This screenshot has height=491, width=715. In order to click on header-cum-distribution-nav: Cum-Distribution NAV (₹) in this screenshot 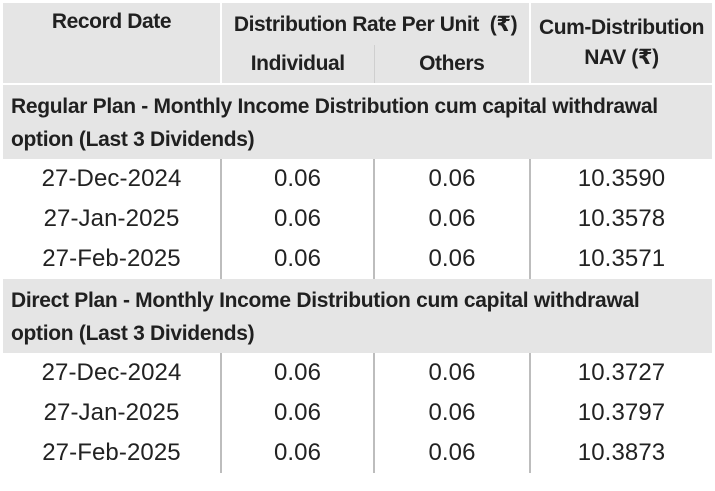, I will do `click(621, 43)`.